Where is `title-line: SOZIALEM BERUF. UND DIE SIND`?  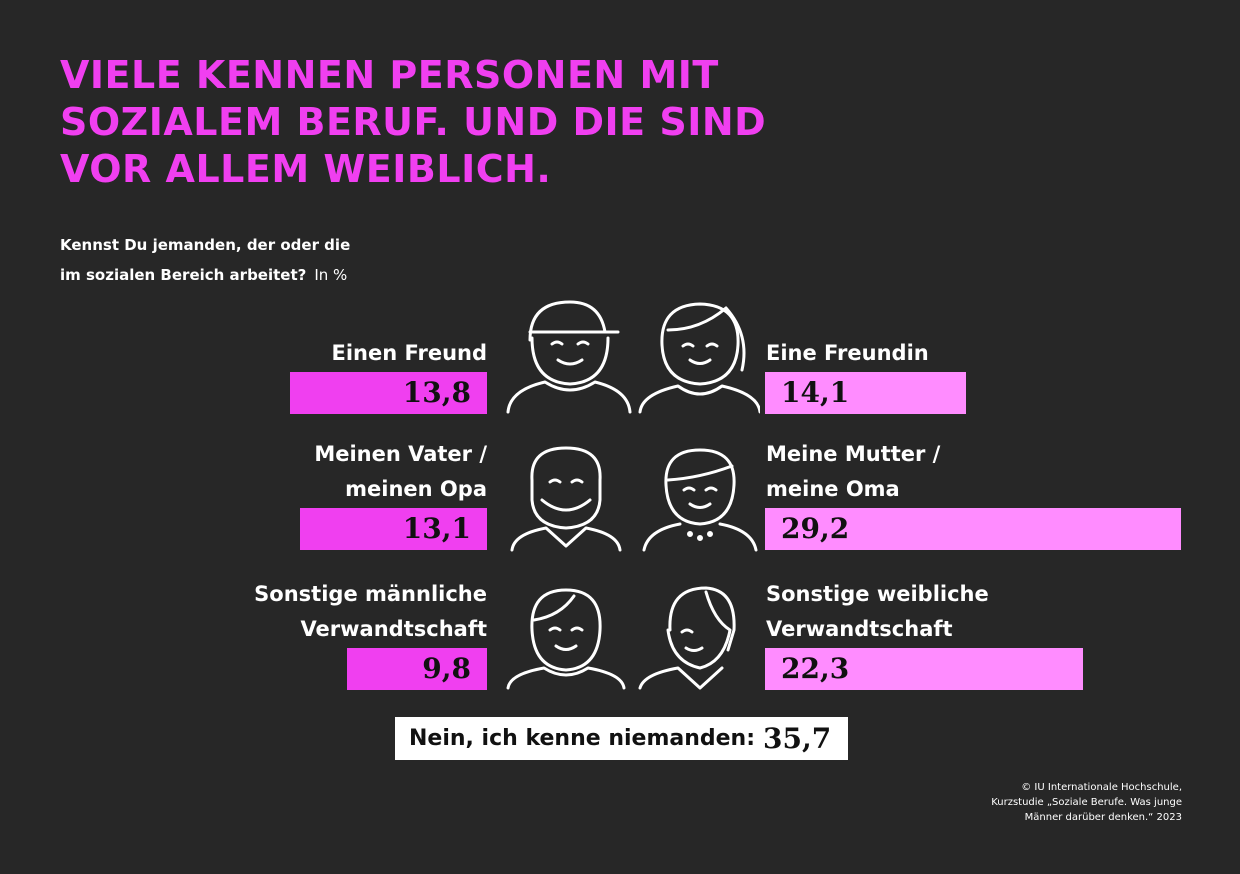
title-line: SOZIALEM BERUF. UND DIE SIND is located at coordinates (413, 122).